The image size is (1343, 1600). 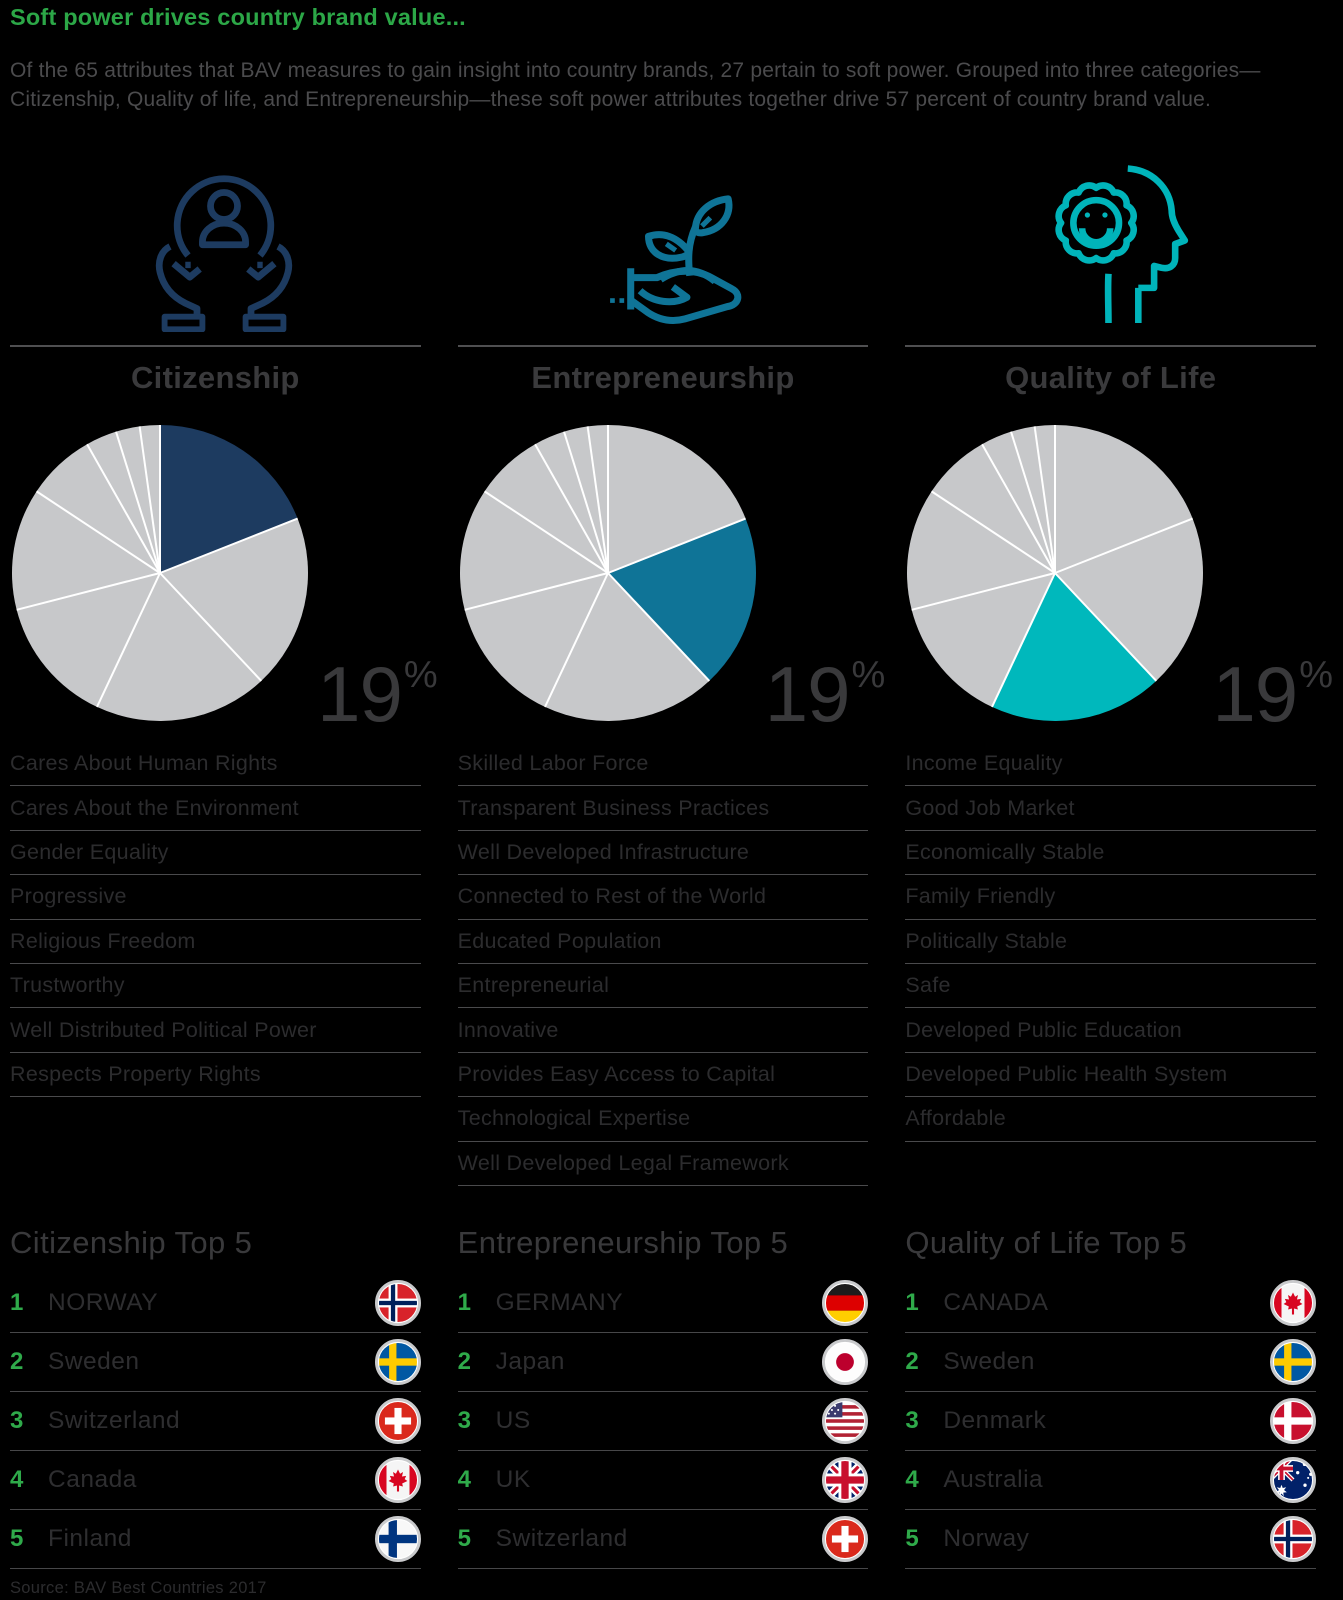 I want to click on flag-icon-uk, so click(x=845, y=1480).